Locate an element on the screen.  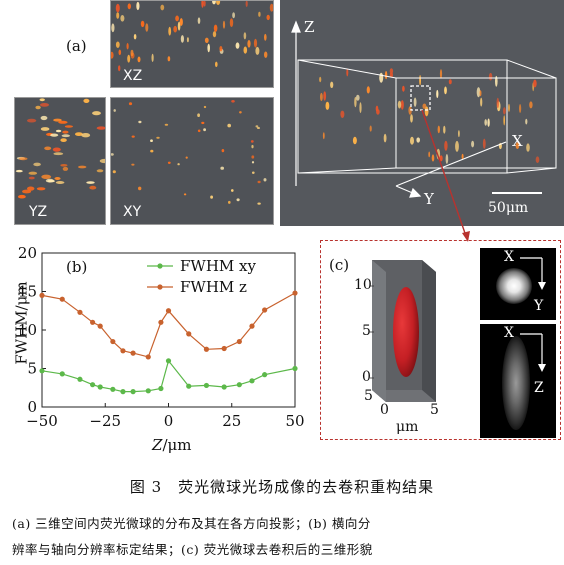
y-tick-label: 20 is located at coordinates (27, 253).